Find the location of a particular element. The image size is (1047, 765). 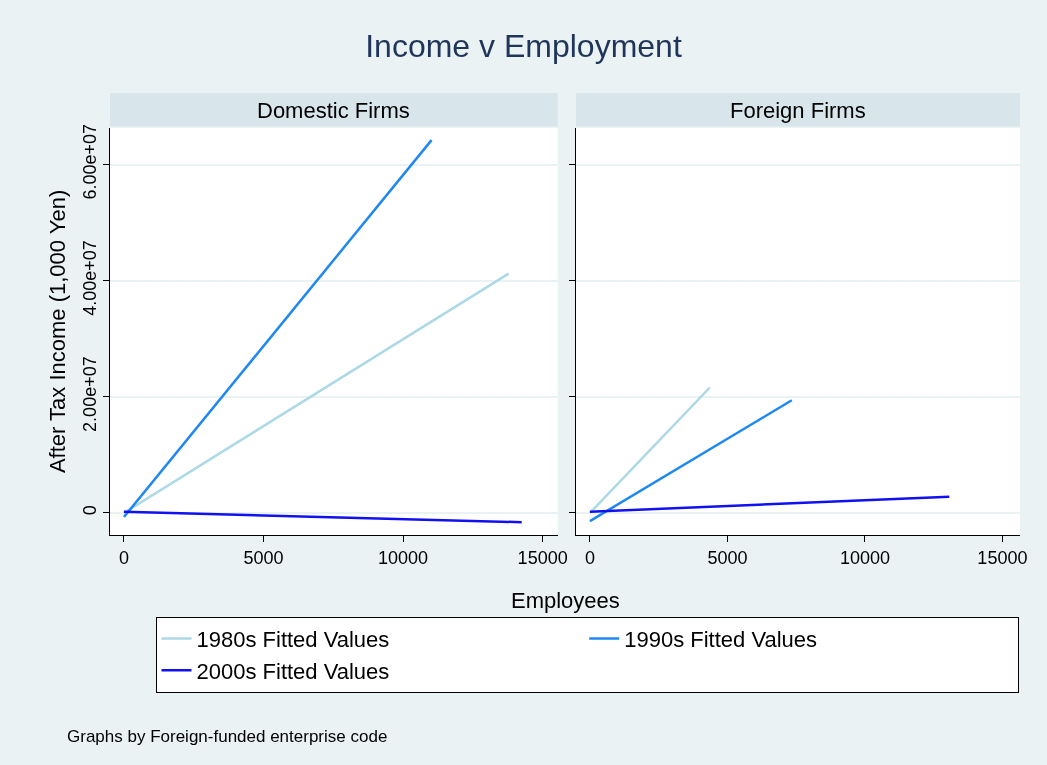

legend-label: 2000s Fitted Values is located at coordinates (293, 671).